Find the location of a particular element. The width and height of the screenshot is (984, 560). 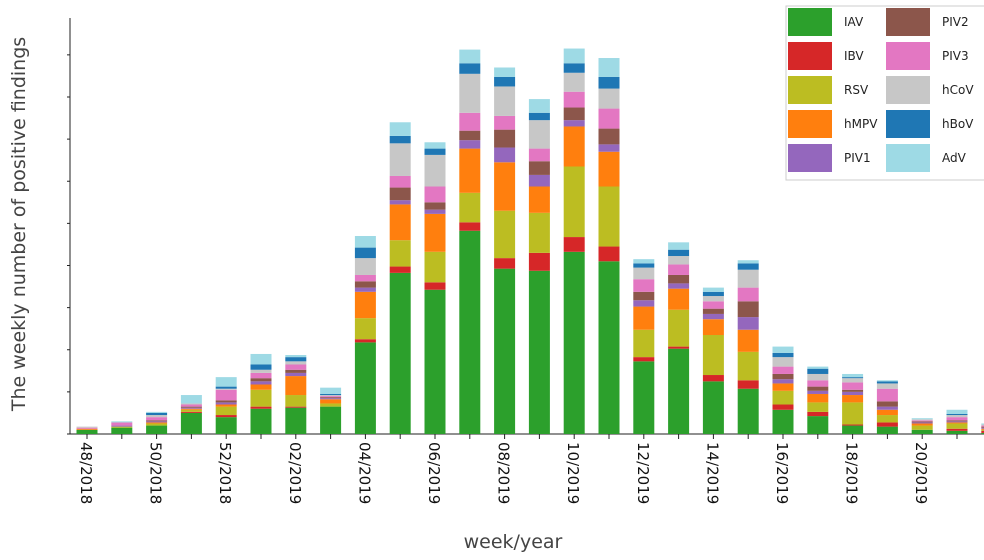

legend-label: RSV is located at coordinates (856, 90).